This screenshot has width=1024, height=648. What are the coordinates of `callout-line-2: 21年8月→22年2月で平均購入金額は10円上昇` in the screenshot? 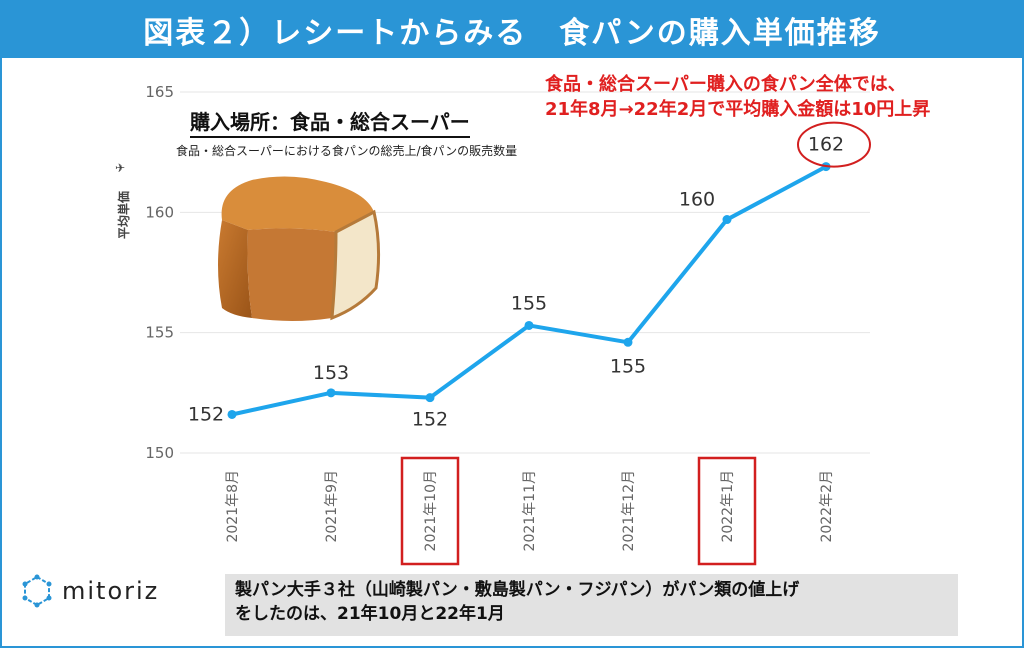 It's located at (738, 109).